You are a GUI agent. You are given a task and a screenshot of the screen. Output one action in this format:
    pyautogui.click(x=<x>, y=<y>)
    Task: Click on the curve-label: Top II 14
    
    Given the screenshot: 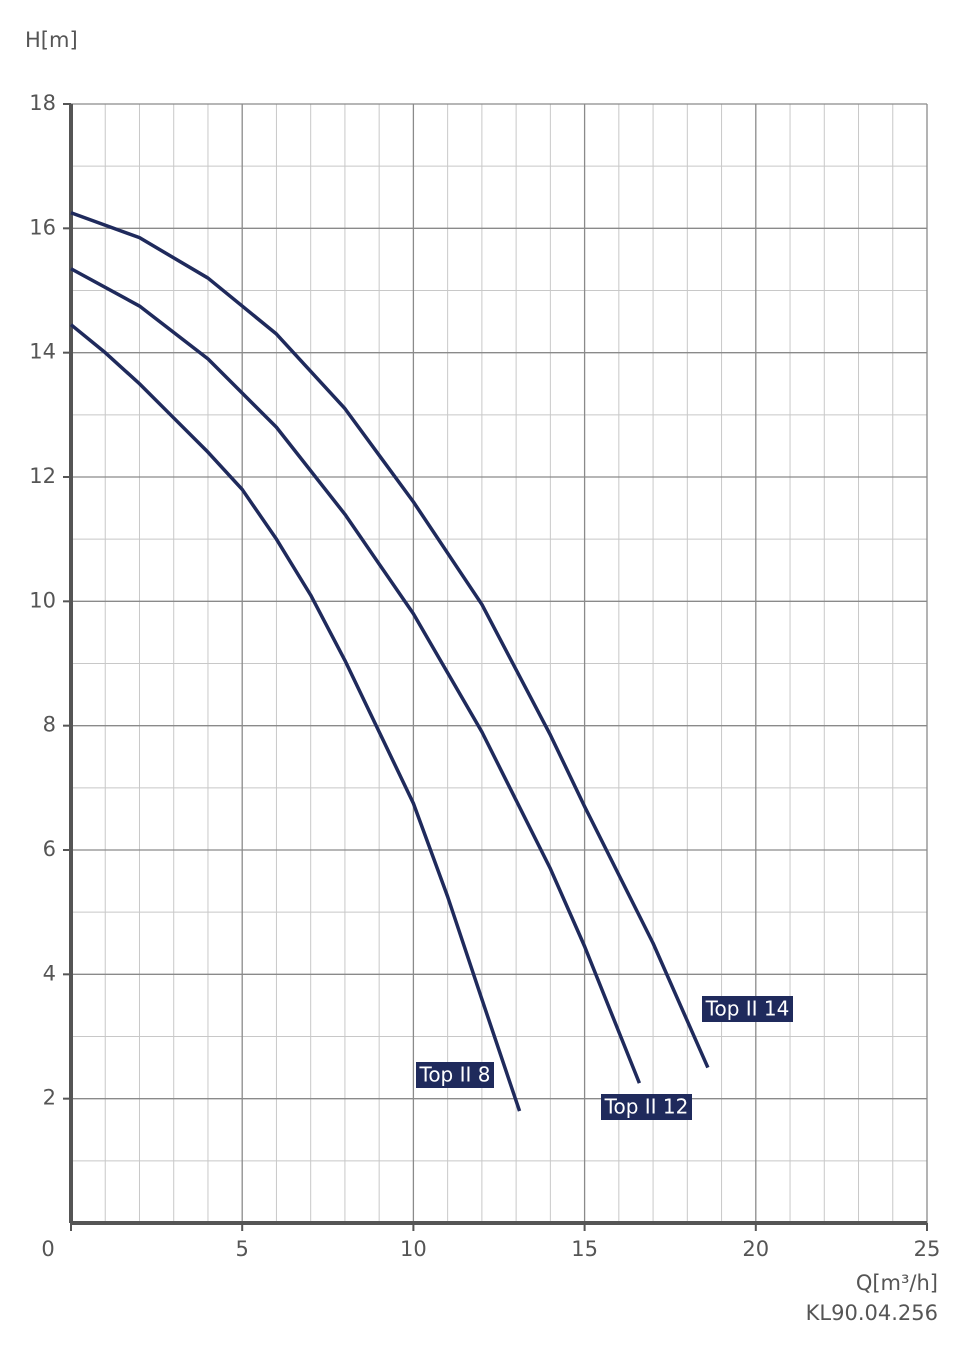 What is the action you would take?
    pyautogui.click(x=747, y=1009)
    